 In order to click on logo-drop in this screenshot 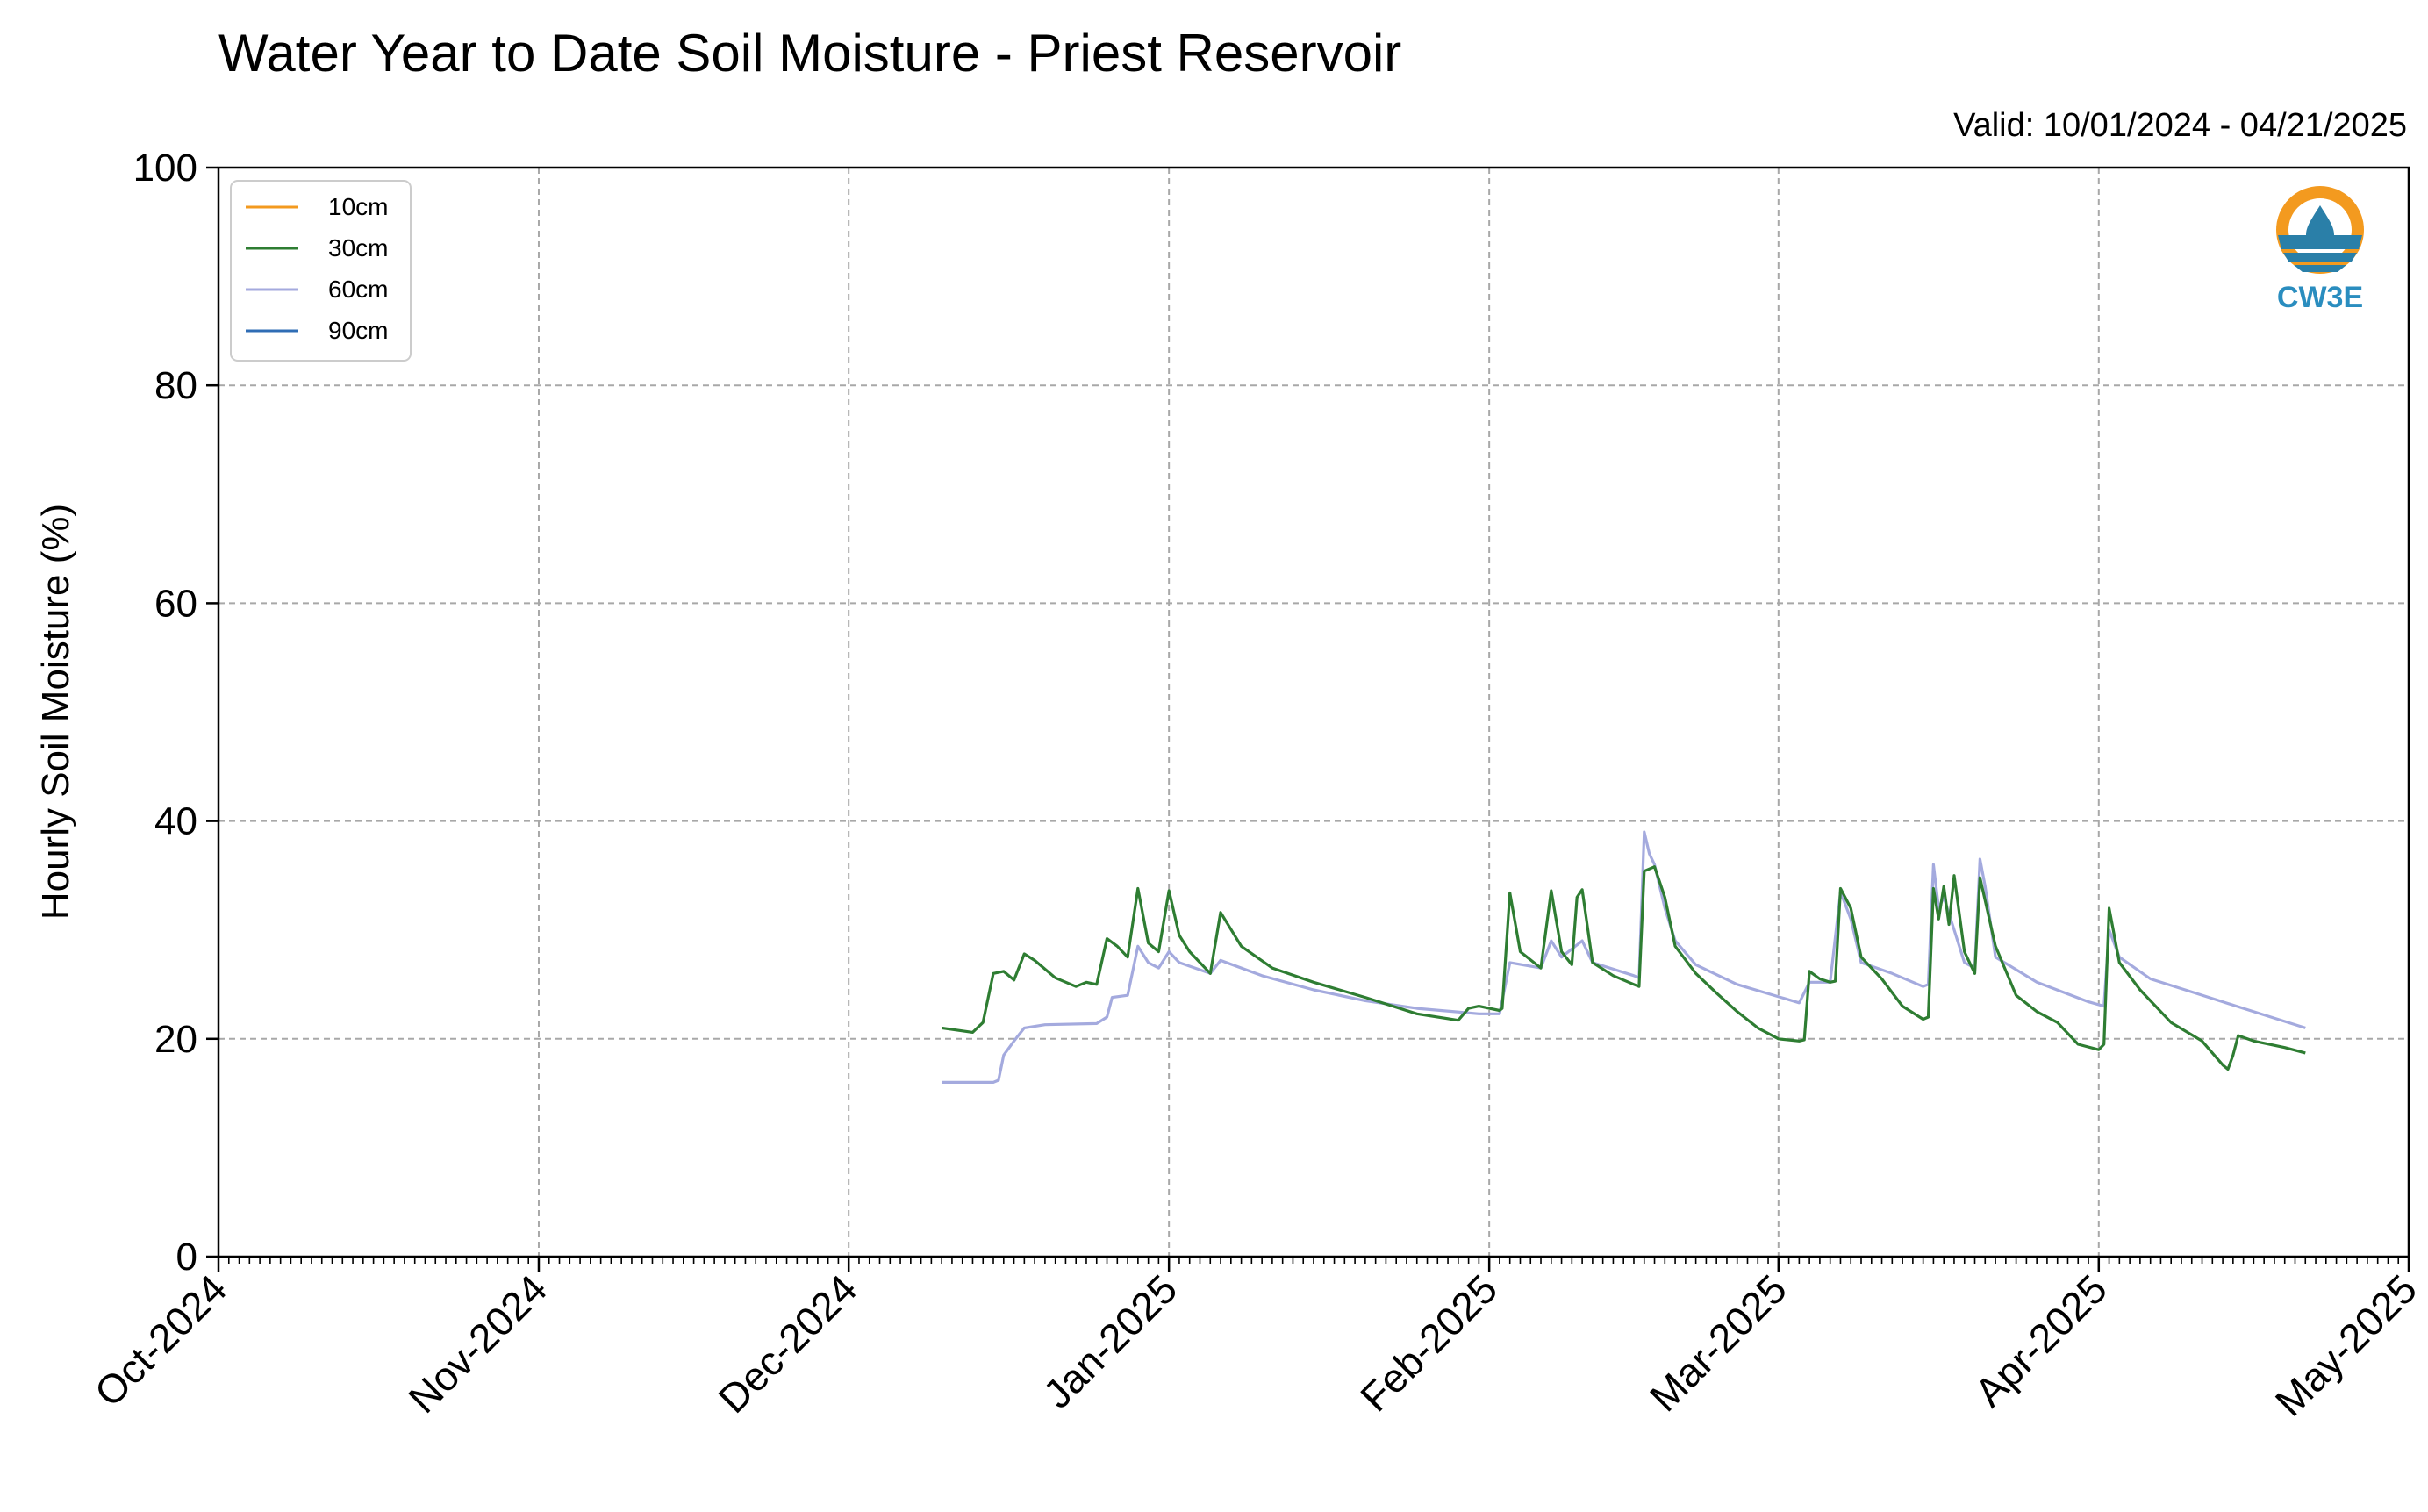, I will do `click(2320, 227)`.